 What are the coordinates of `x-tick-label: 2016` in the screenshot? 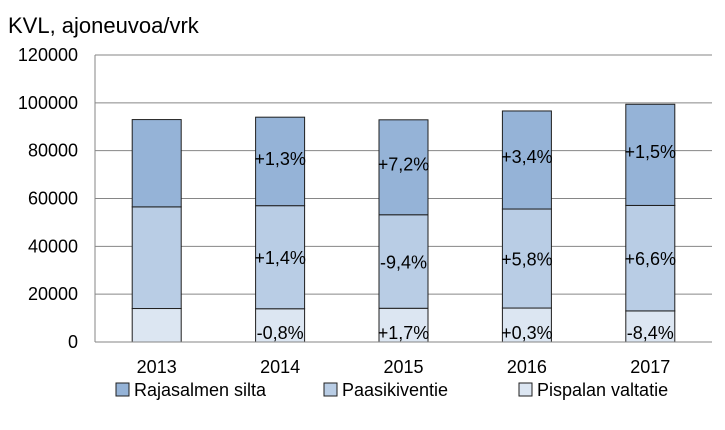 It's located at (527, 367).